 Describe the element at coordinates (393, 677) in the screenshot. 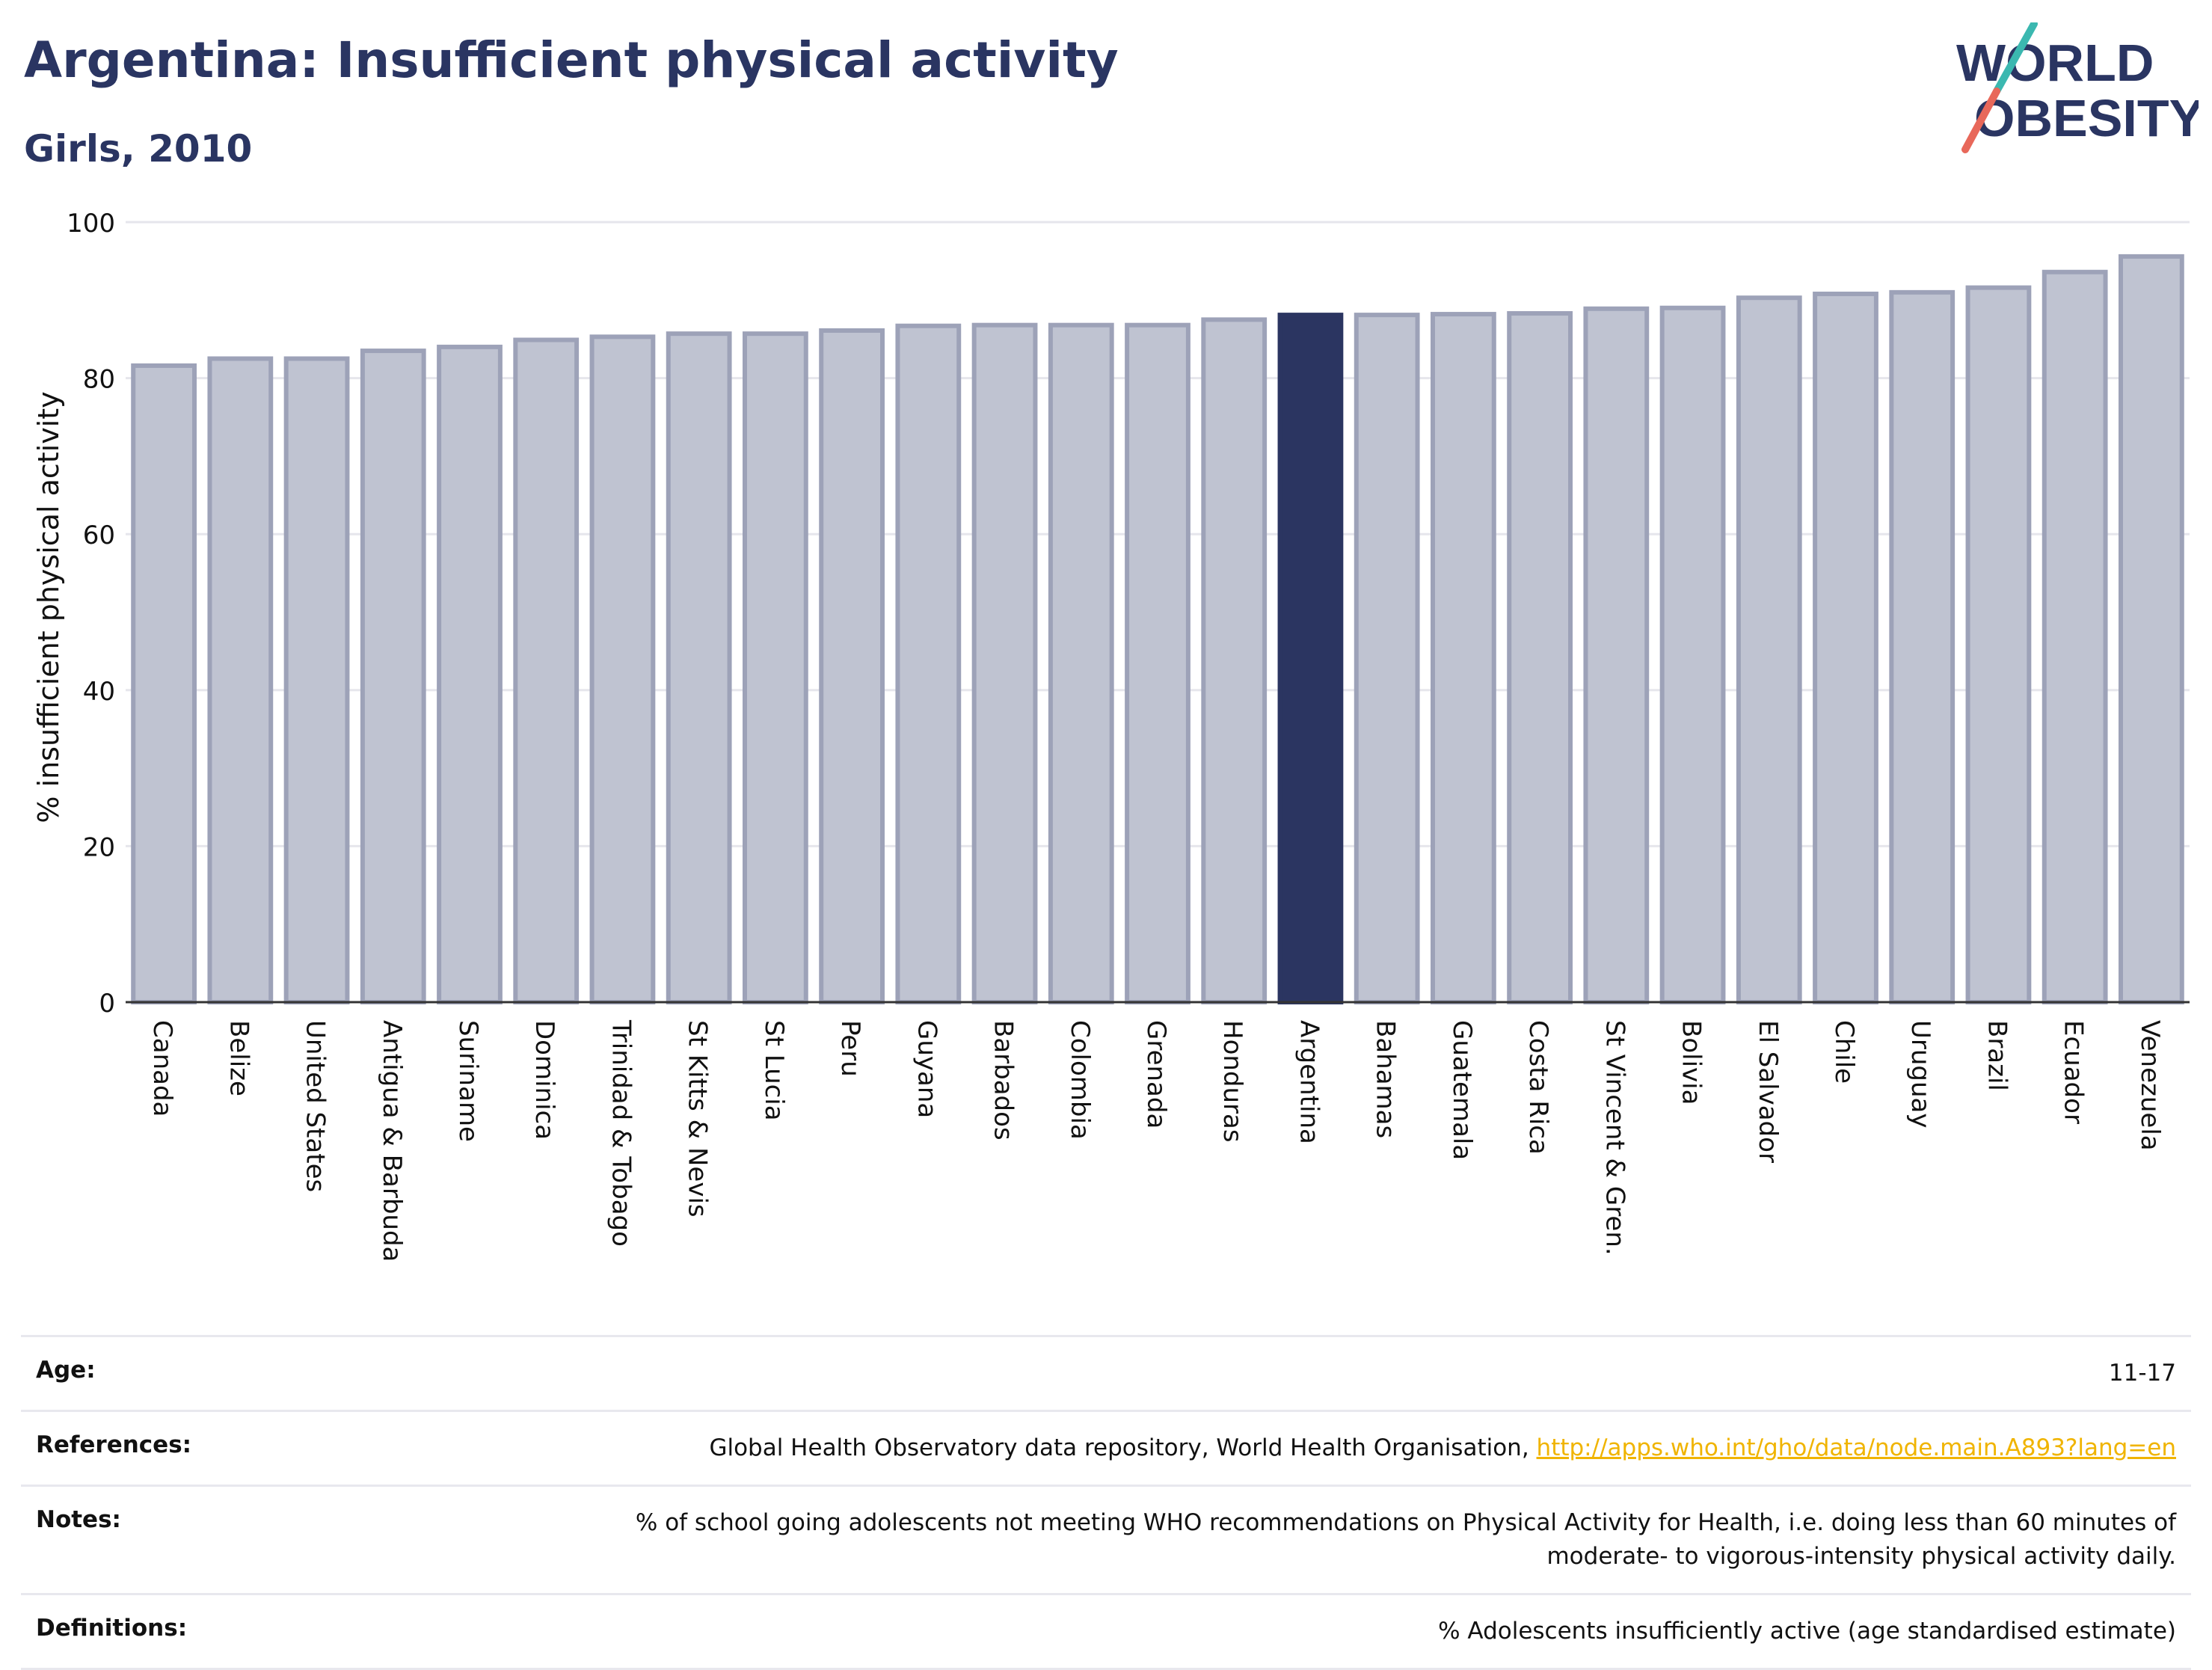

I see `bar-antigua-barbuda` at that location.